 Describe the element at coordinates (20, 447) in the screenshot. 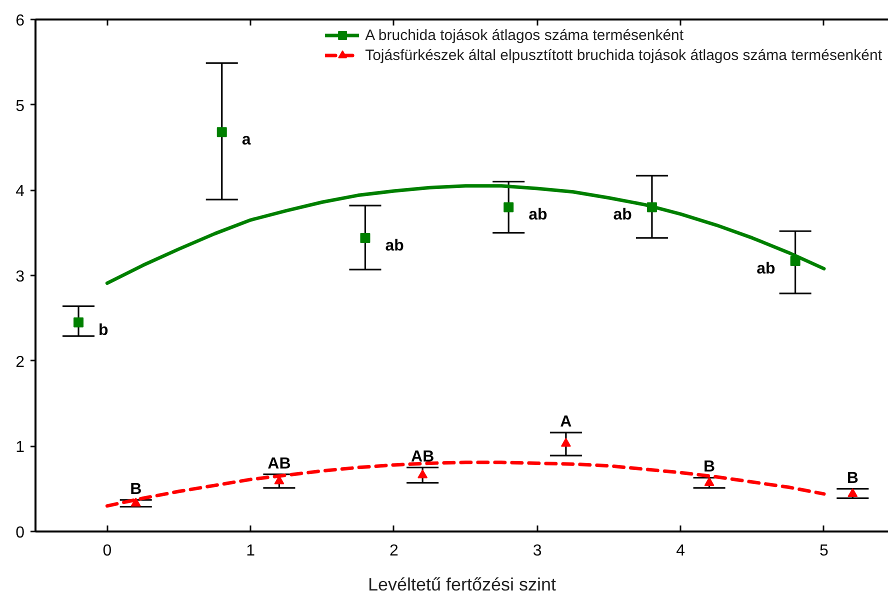

I see `y-tick-label: 1` at that location.